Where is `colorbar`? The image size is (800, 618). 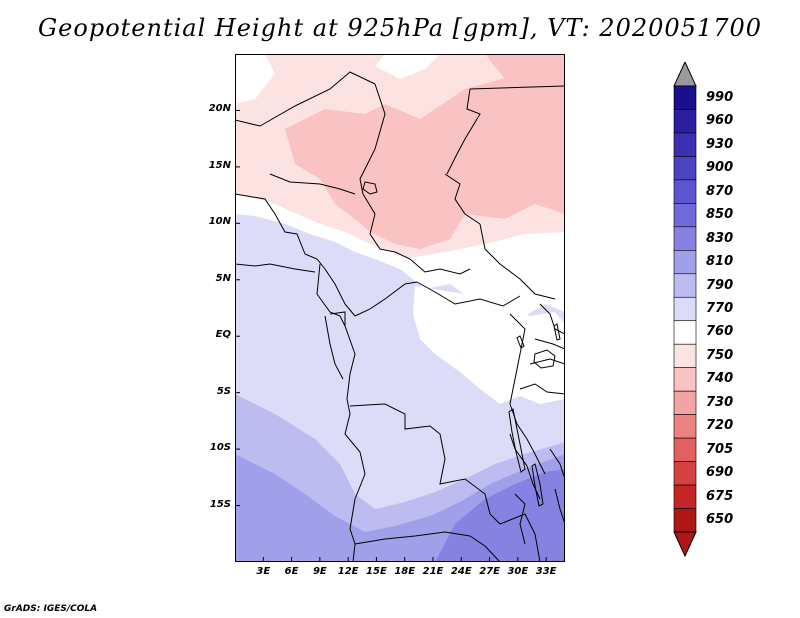
colorbar is located at coordinates (685, 310).